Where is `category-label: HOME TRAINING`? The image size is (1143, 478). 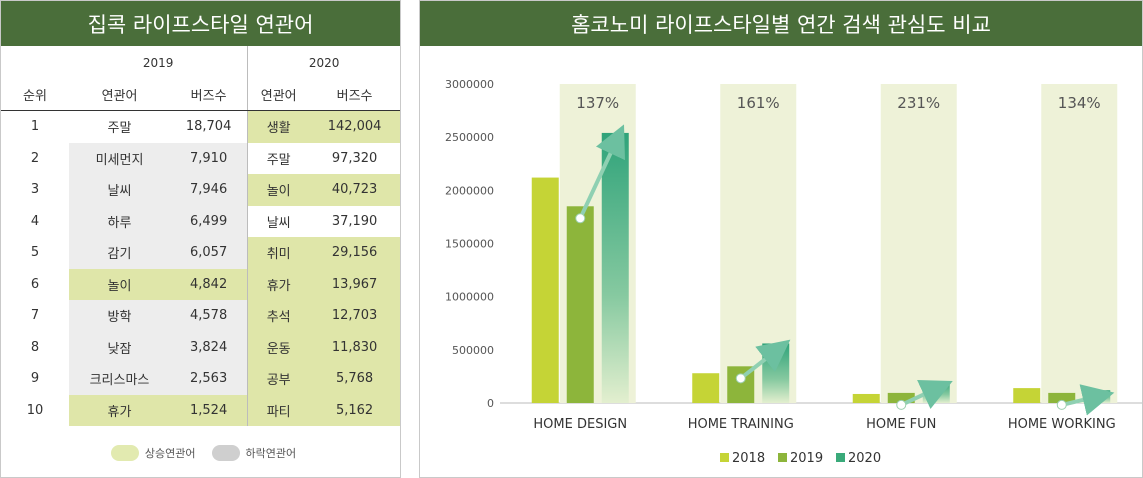 category-label: HOME TRAINING is located at coordinates (741, 424).